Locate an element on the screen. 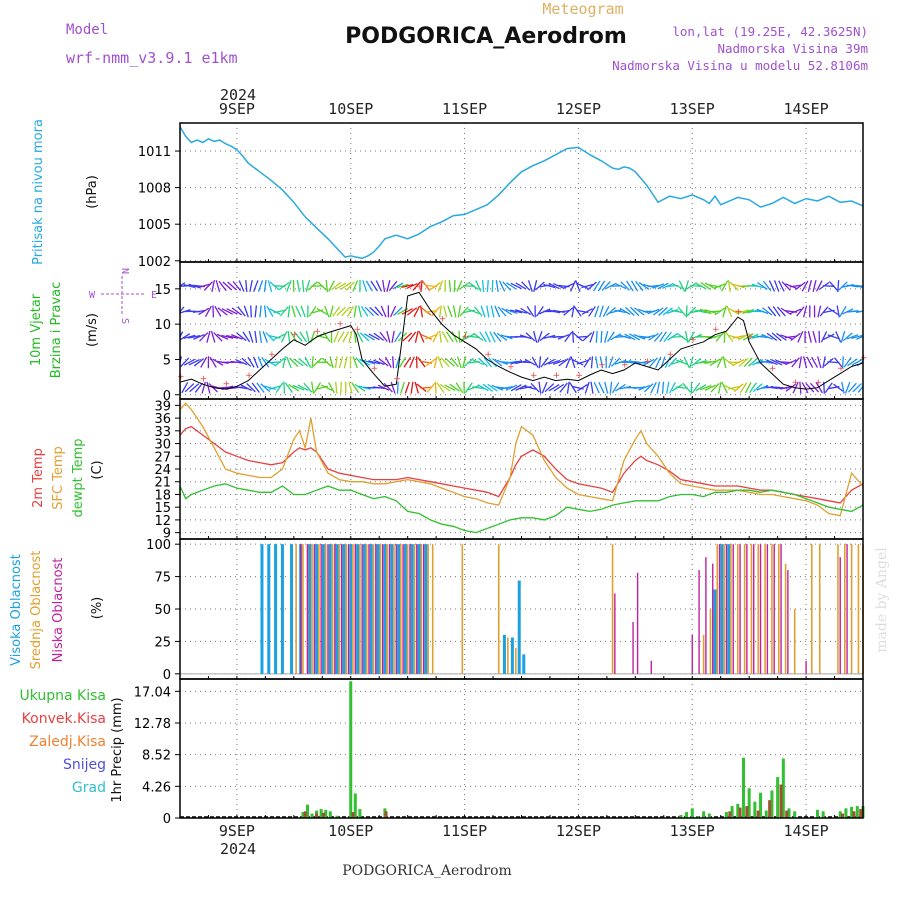  top-day-label: 10SEP is located at coordinates (350, 109).